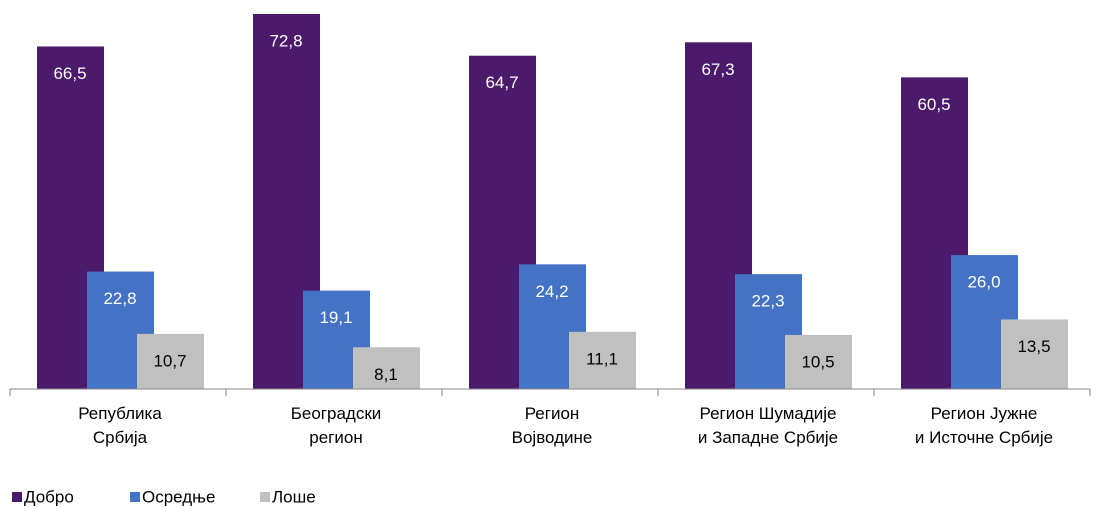 This screenshot has height=508, width=1095. I want to click on value-label: 26,0, so click(983, 282).